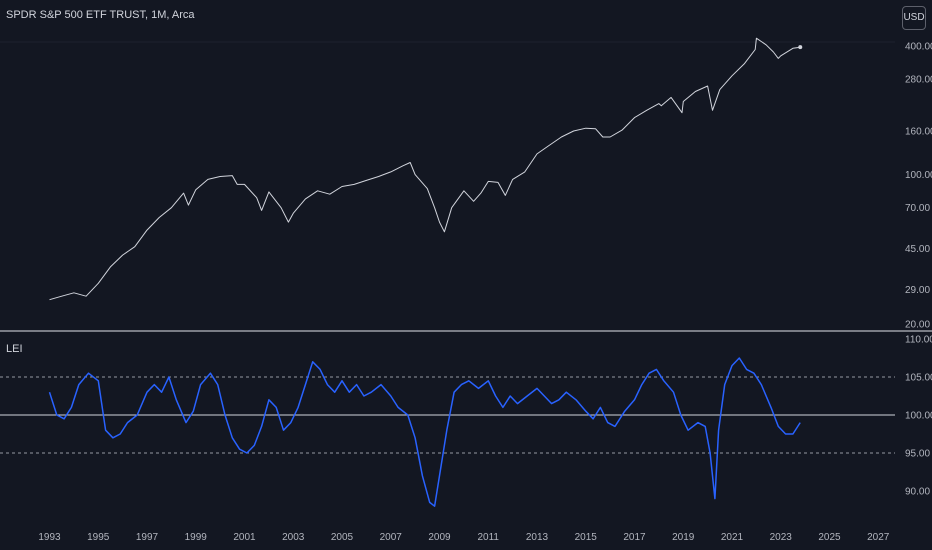  Describe the element at coordinates (917, 290) in the screenshot. I see `y-tick-label-price: 29.00` at that location.